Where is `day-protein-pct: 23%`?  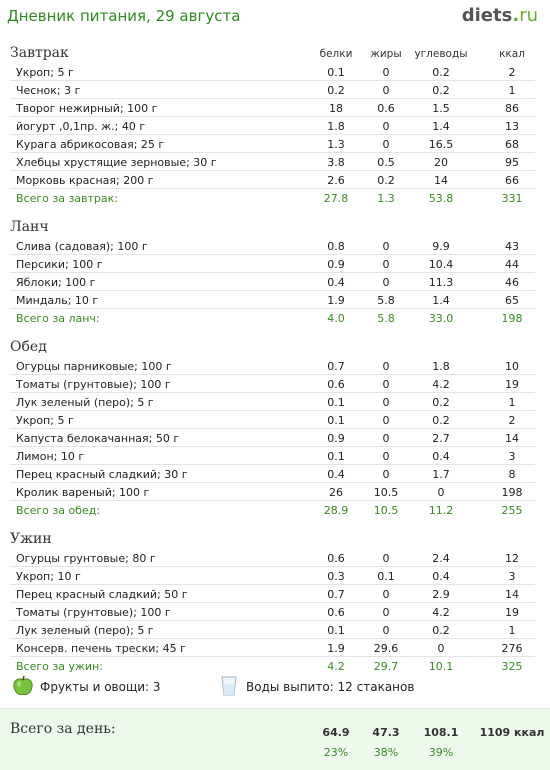 day-protein-pct: 23% is located at coordinates (336, 752).